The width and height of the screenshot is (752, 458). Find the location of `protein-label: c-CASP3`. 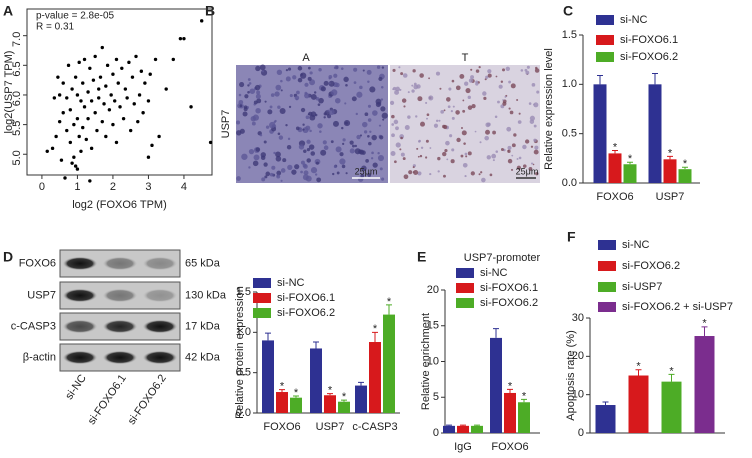

protein-label: c-CASP3 is located at coordinates (33, 326).